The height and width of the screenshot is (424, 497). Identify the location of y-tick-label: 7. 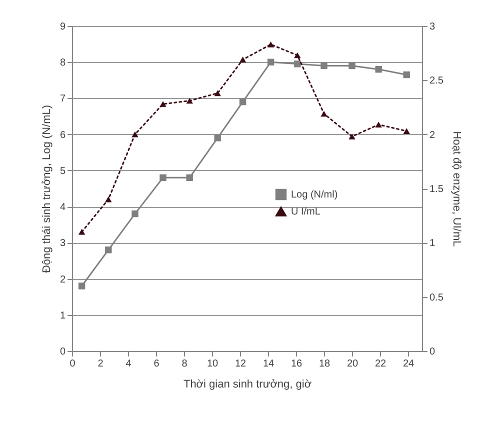
(63, 99).